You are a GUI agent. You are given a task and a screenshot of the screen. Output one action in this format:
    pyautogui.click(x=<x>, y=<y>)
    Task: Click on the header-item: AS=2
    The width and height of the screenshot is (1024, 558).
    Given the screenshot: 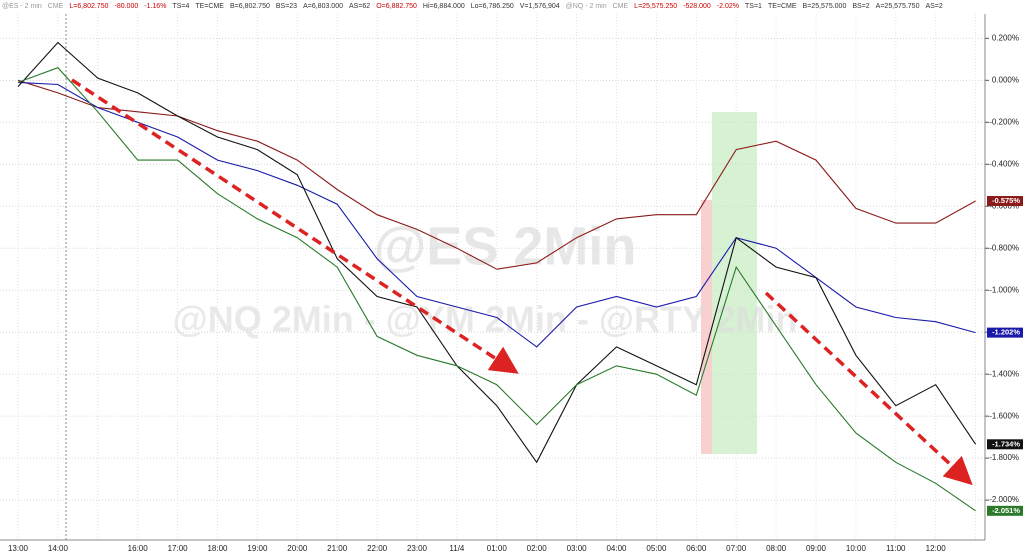 What is the action you would take?
    pyautogui.click(x=933, y=6)
    